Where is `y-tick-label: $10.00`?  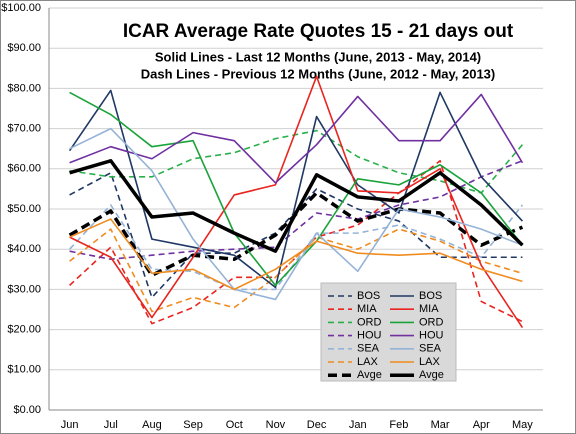 y-tick-label: $10.00 is located at coordinates (24, 370).